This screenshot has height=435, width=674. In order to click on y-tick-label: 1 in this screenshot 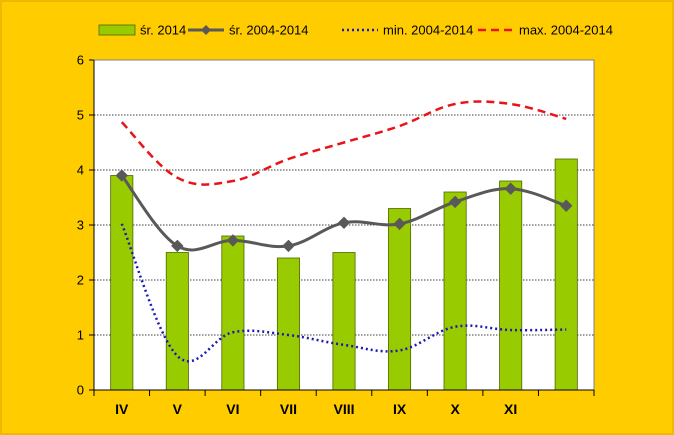, I will do `click(80, 335)`.